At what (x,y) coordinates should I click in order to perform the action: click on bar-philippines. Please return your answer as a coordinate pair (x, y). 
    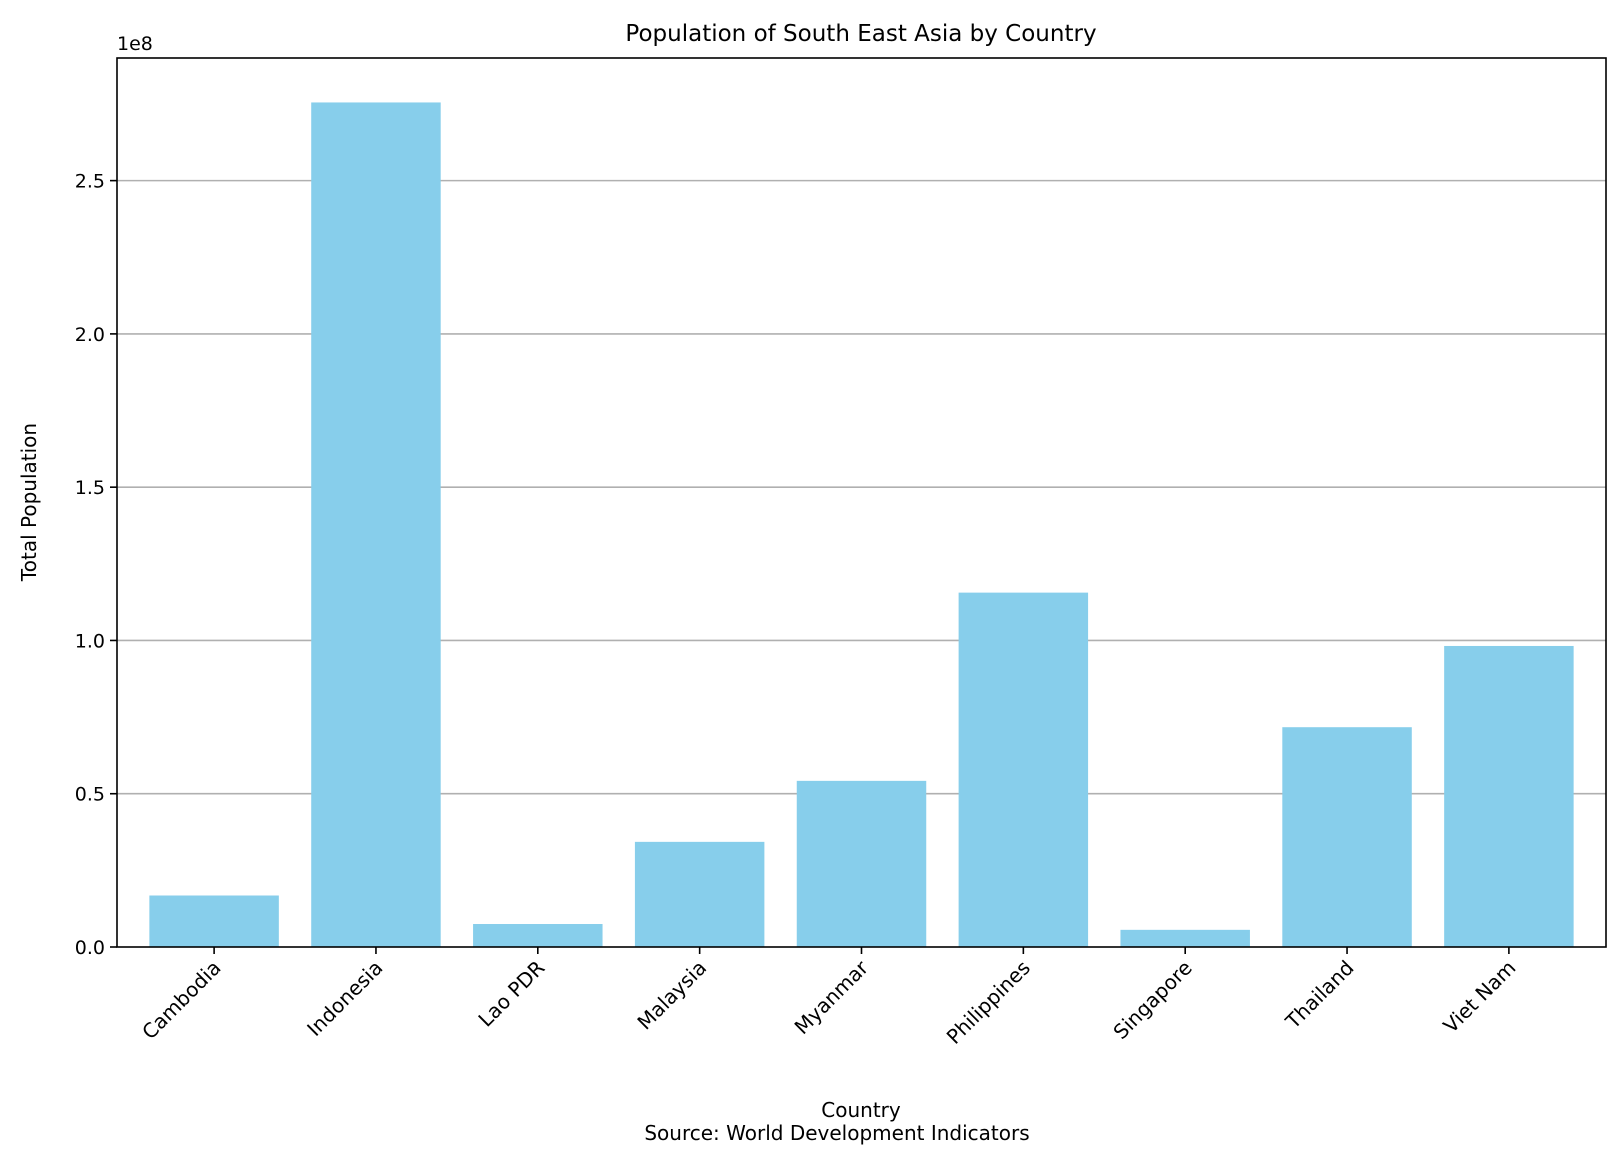
    Looking at the image, I should click on (1023, 769).